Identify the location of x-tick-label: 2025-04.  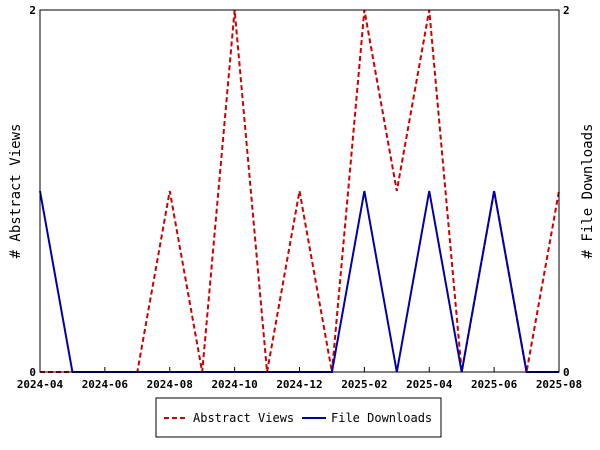
(429, 384).